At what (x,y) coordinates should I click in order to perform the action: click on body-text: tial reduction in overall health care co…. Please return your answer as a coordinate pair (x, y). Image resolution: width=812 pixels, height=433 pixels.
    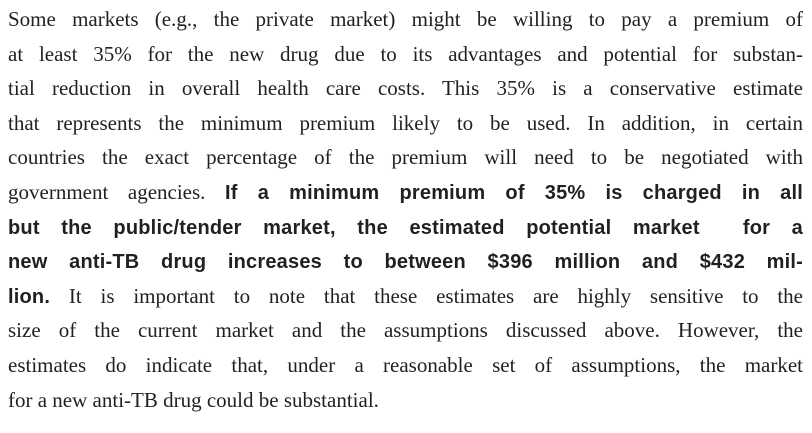
    Looking at the image, I should click on (405, 88).